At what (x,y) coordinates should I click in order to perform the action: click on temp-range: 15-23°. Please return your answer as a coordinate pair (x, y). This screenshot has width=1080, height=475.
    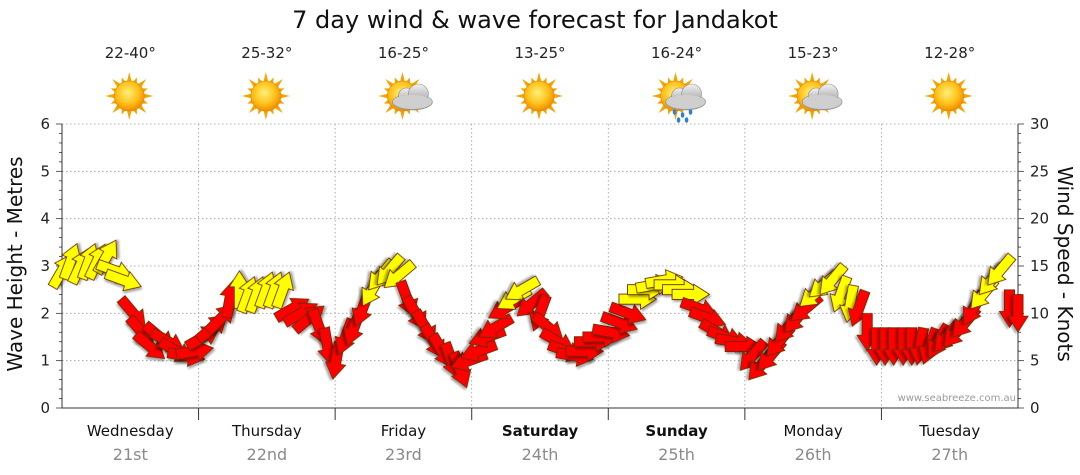
    Looking at the image, I should click on (813, 53).